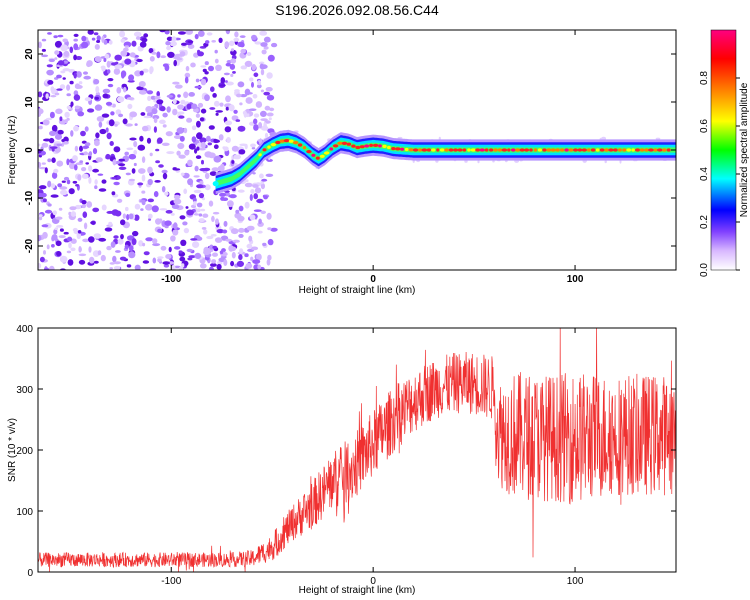 Image resolution: width=750 pixels, height=600 pixels. What do you see at coordinates (444, 162) in the screenshot?
I see `signal-trace` at bounding box center [444, 162].